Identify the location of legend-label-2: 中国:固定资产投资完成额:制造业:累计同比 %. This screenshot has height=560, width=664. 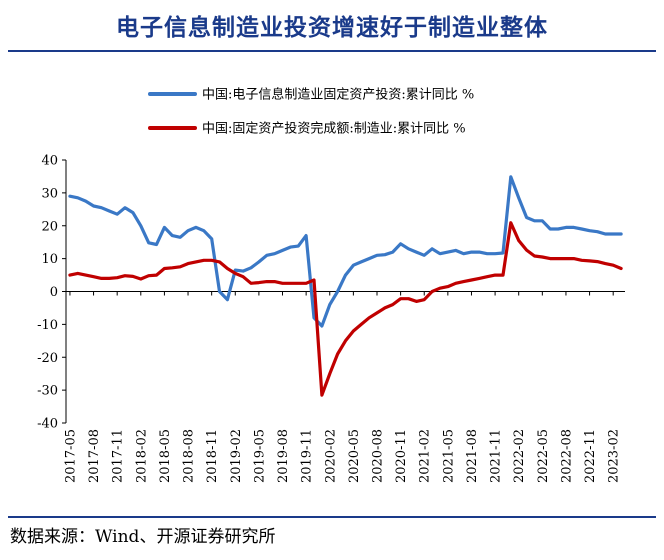
(334, 129).